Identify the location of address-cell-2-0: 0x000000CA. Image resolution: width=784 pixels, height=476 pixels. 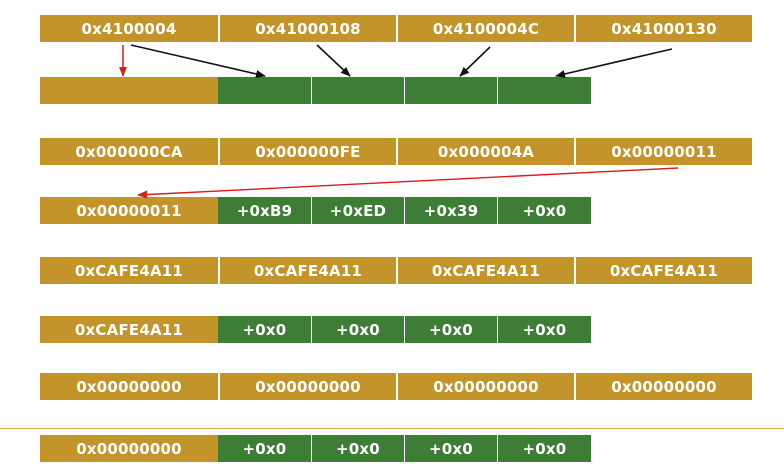
(129, 151).